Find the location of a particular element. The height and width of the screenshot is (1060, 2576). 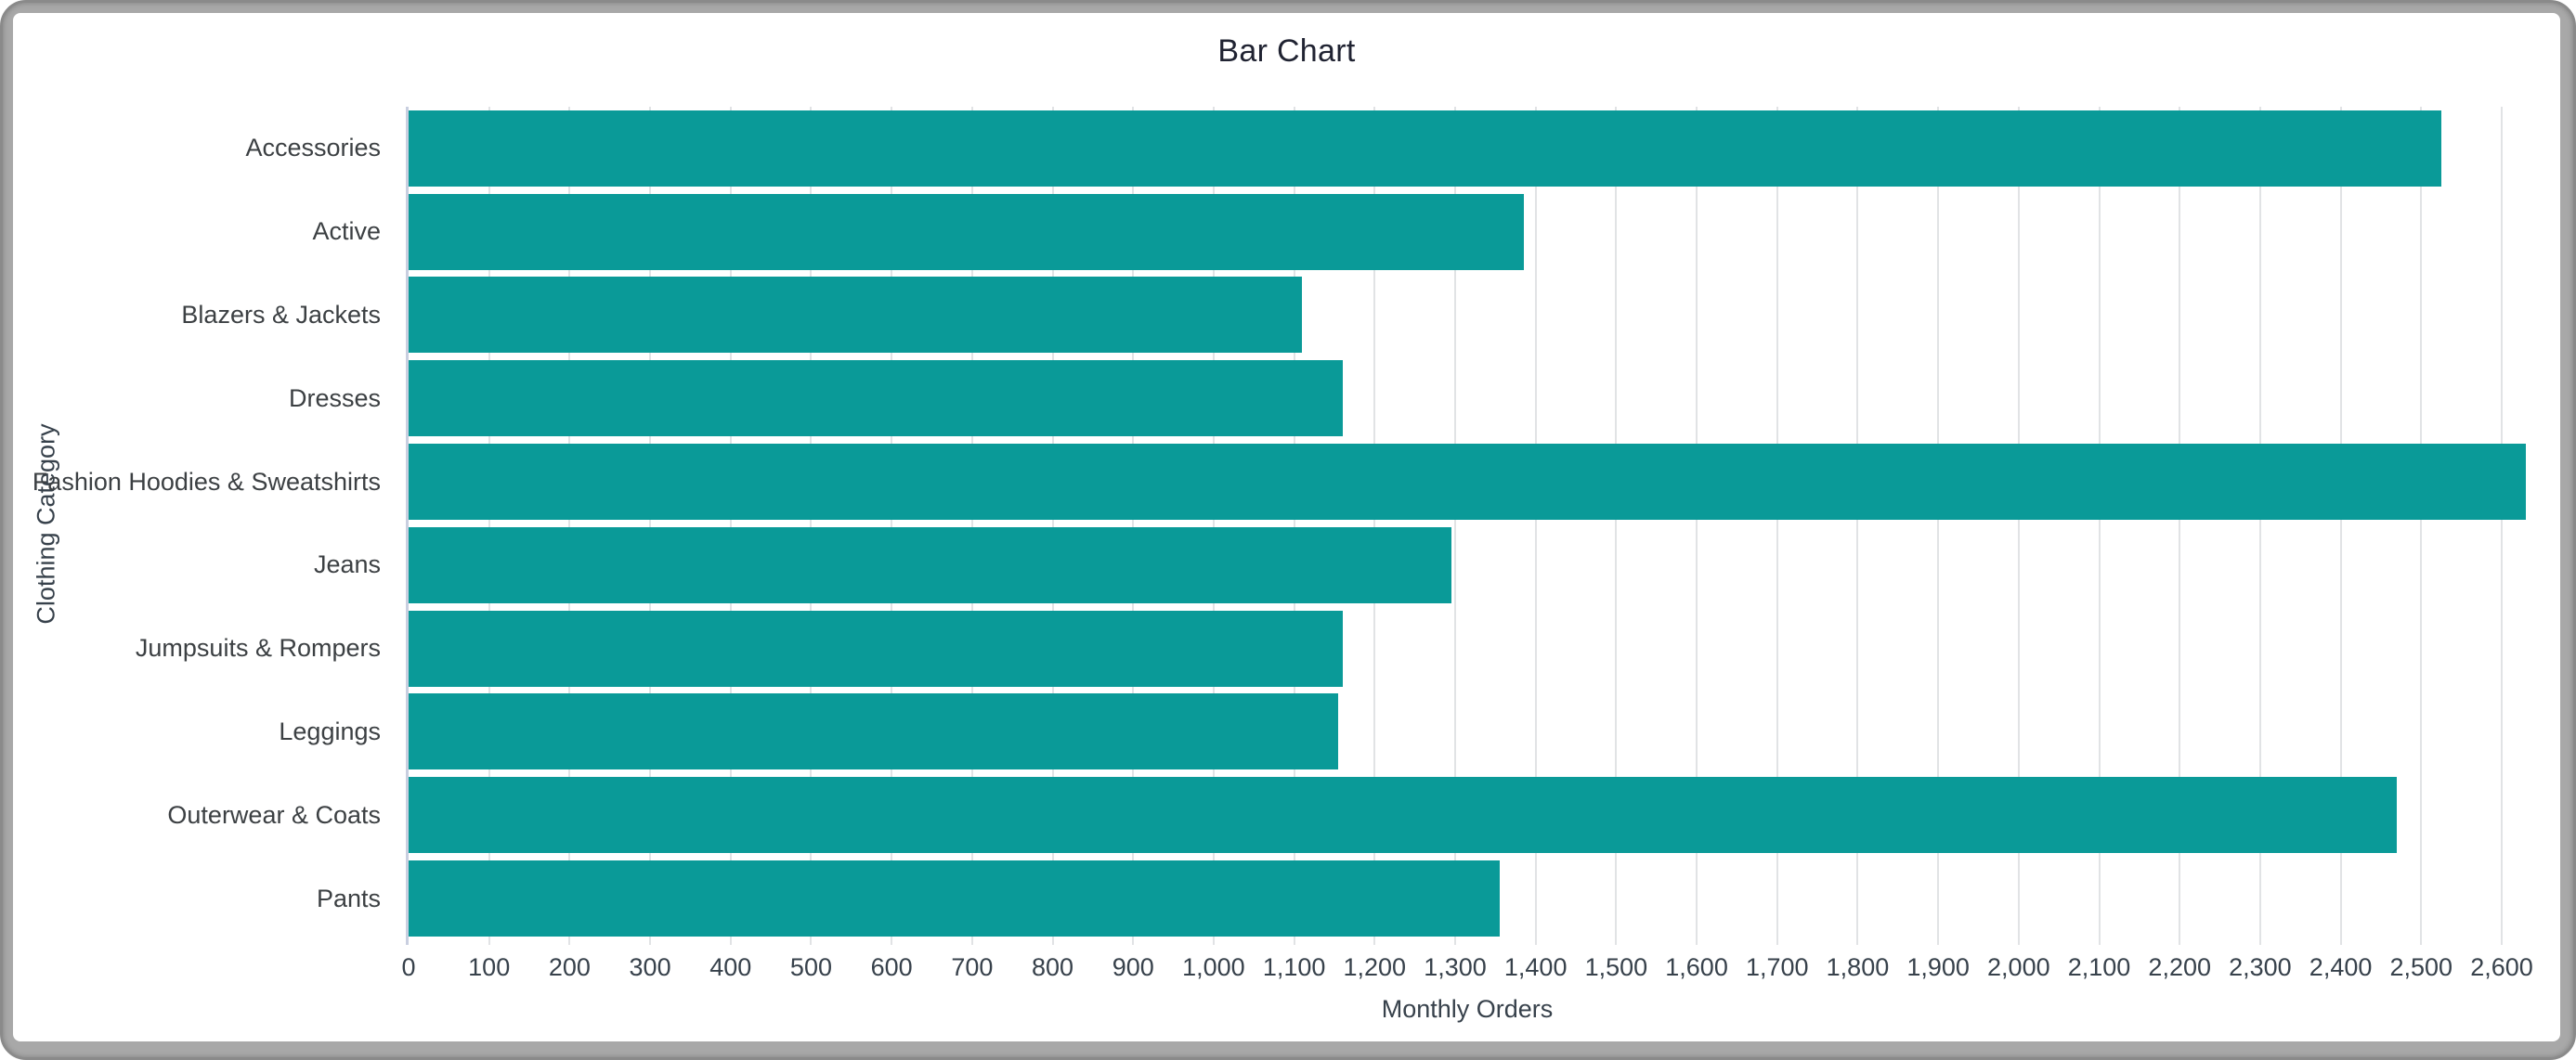

category-label: Blazers & Jackets is located at coordinates (281, 314).